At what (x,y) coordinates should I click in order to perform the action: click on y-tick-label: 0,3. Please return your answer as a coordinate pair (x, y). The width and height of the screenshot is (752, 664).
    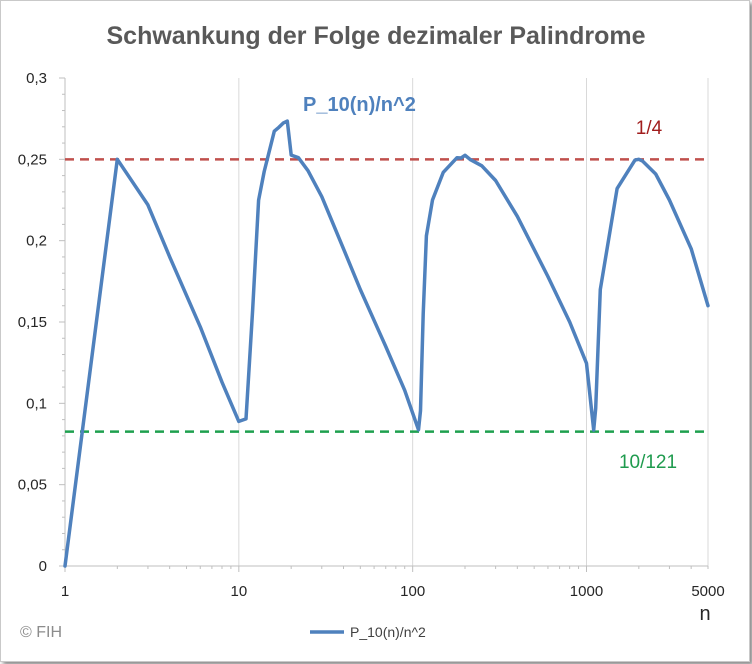
    Looking at the image, I should click on (36, 78).